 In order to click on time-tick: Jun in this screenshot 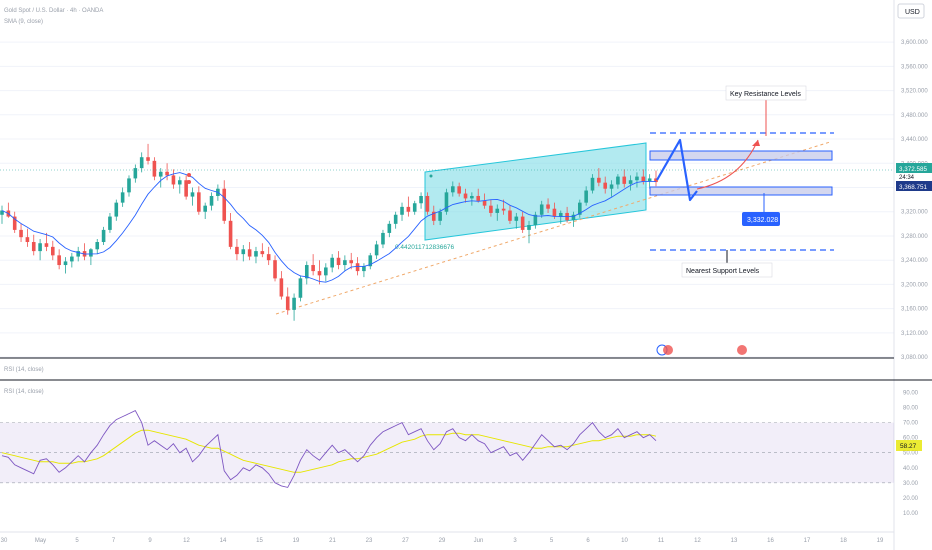, I will do `click(479, 541)`.